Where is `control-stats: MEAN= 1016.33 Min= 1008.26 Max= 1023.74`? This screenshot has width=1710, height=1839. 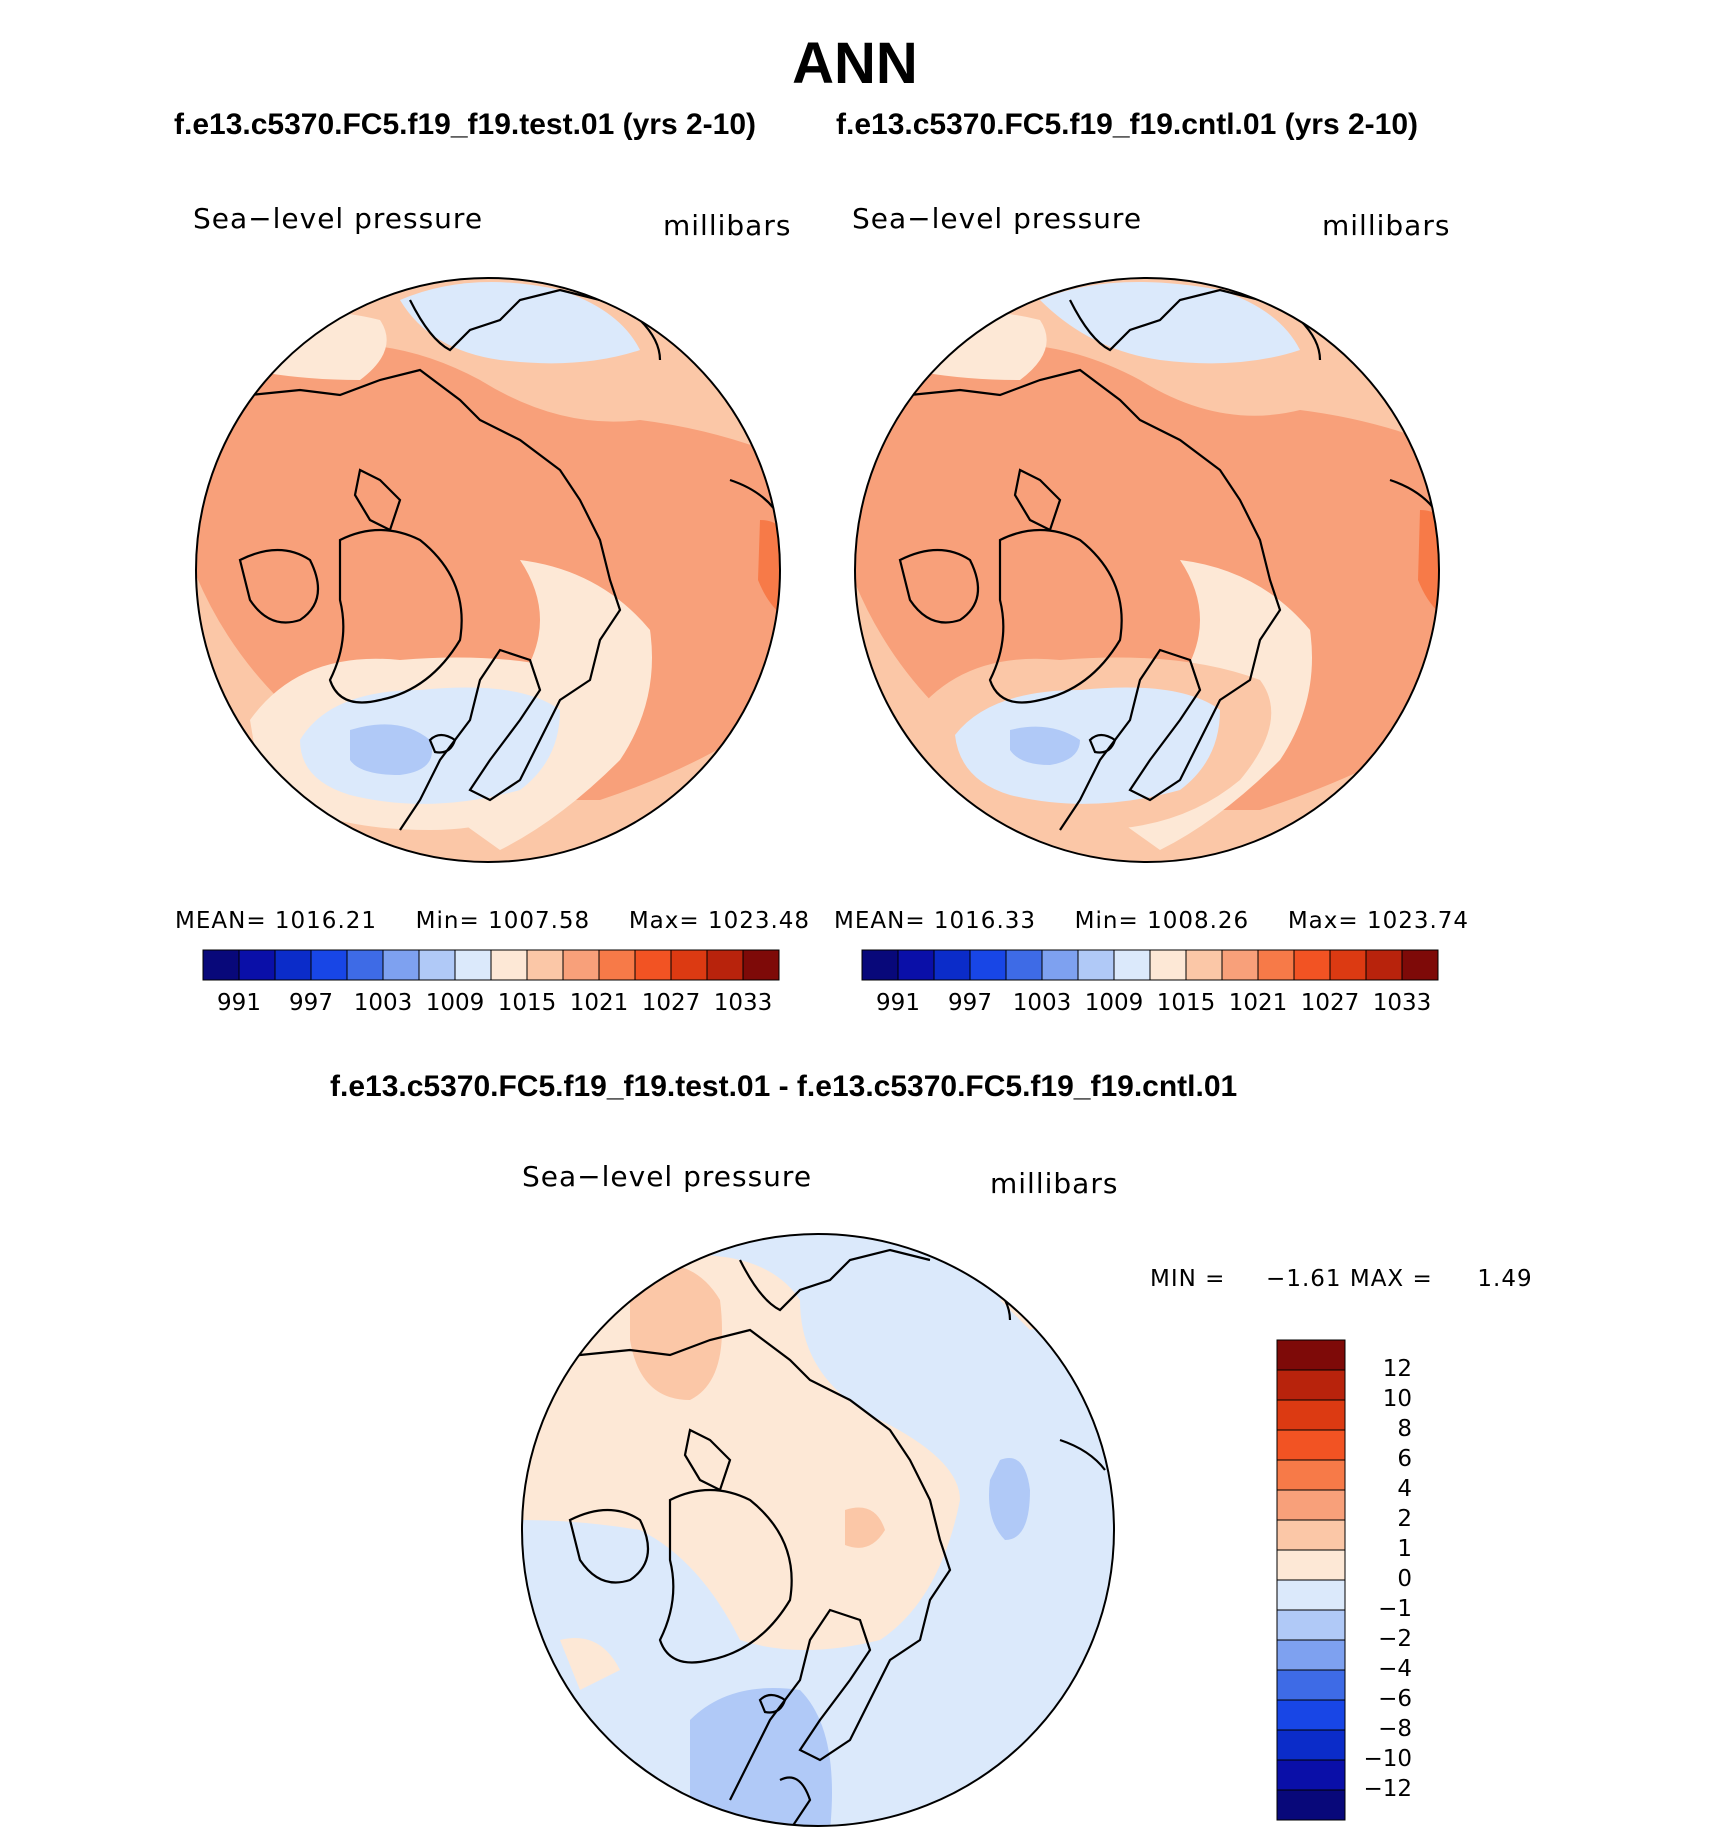
control-stats: MEAN= 1016.33 Min= 1008.26 Max= 1023.74 is located at coordinates (1151, 921).